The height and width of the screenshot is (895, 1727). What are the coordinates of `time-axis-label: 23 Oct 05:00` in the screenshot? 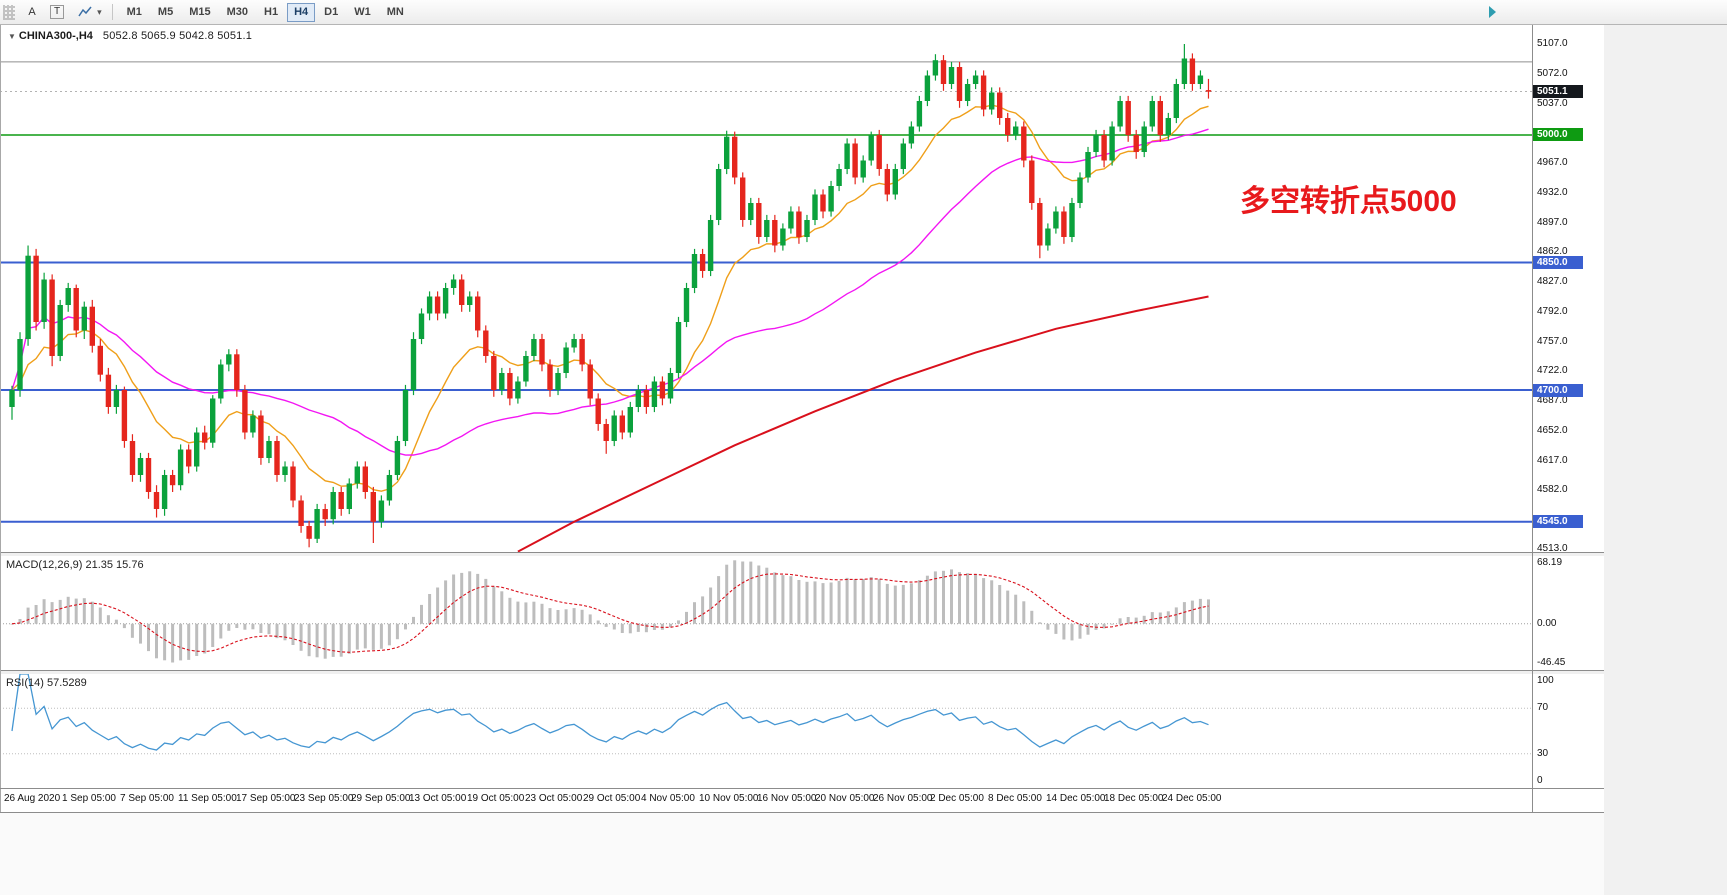 It's located at (554, 798).